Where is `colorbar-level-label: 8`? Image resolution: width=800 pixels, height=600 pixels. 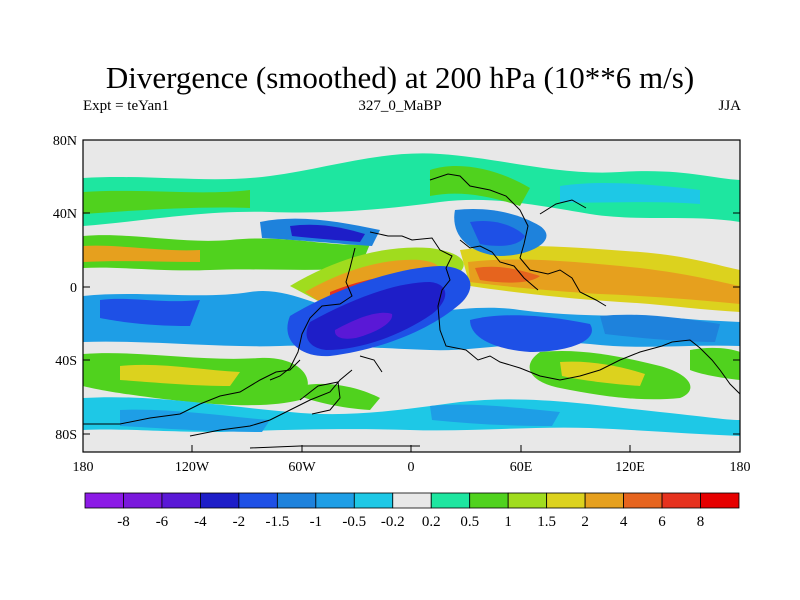
colorbar-level-label: 8 is located at coordinates (701, 522).